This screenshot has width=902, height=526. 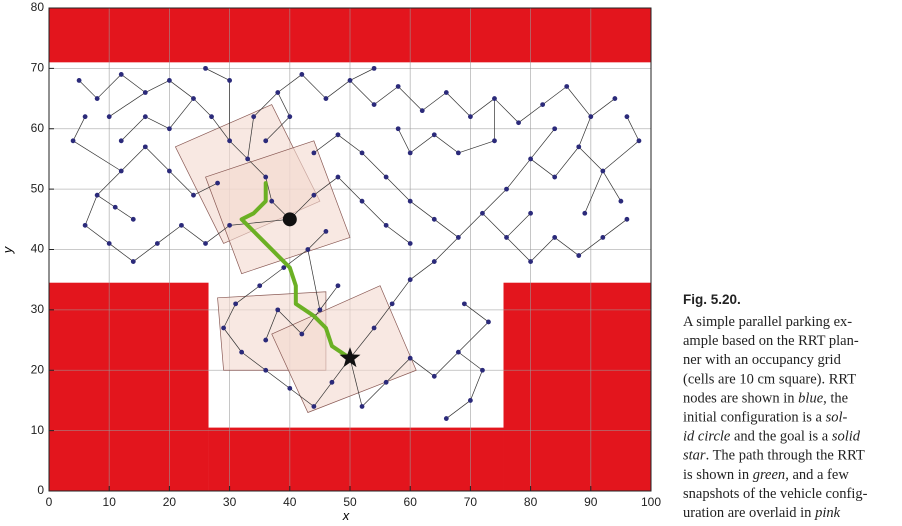 I want to click on x-tick-label: 60, so click(x=411, y=502).